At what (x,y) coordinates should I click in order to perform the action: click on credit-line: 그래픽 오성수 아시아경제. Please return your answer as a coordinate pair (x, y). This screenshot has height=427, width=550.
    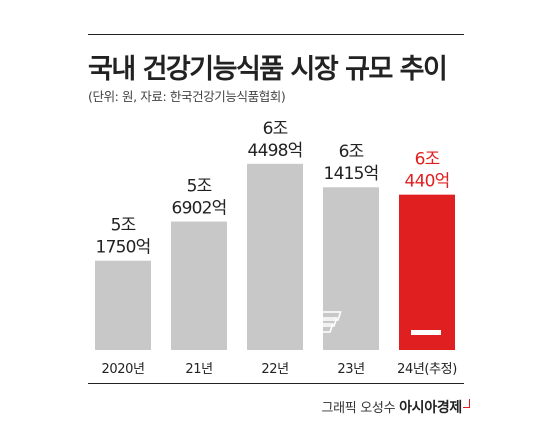
    Looking at the image, I should click on (395, 407).